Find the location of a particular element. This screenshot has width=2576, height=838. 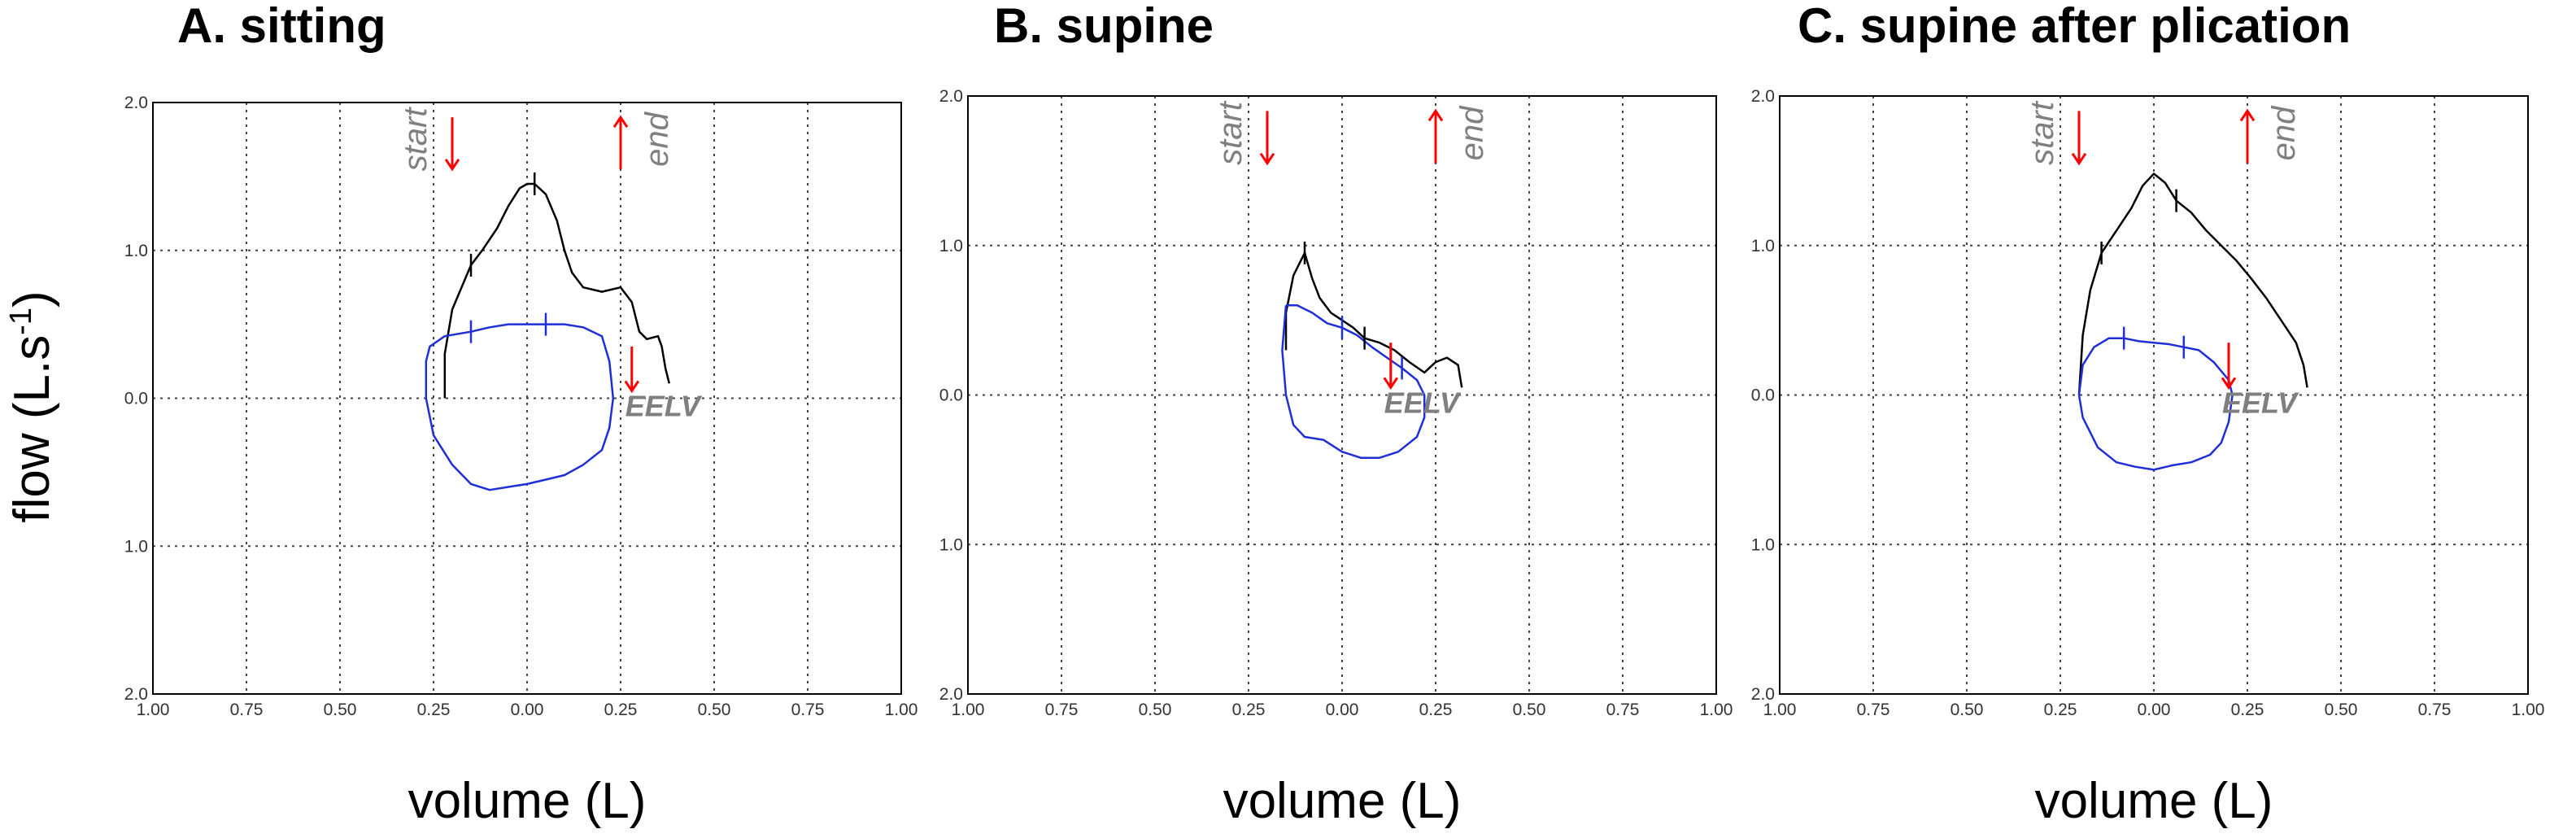

y-axis-label-main: flow (L.s is located at coordinates (32, 429).